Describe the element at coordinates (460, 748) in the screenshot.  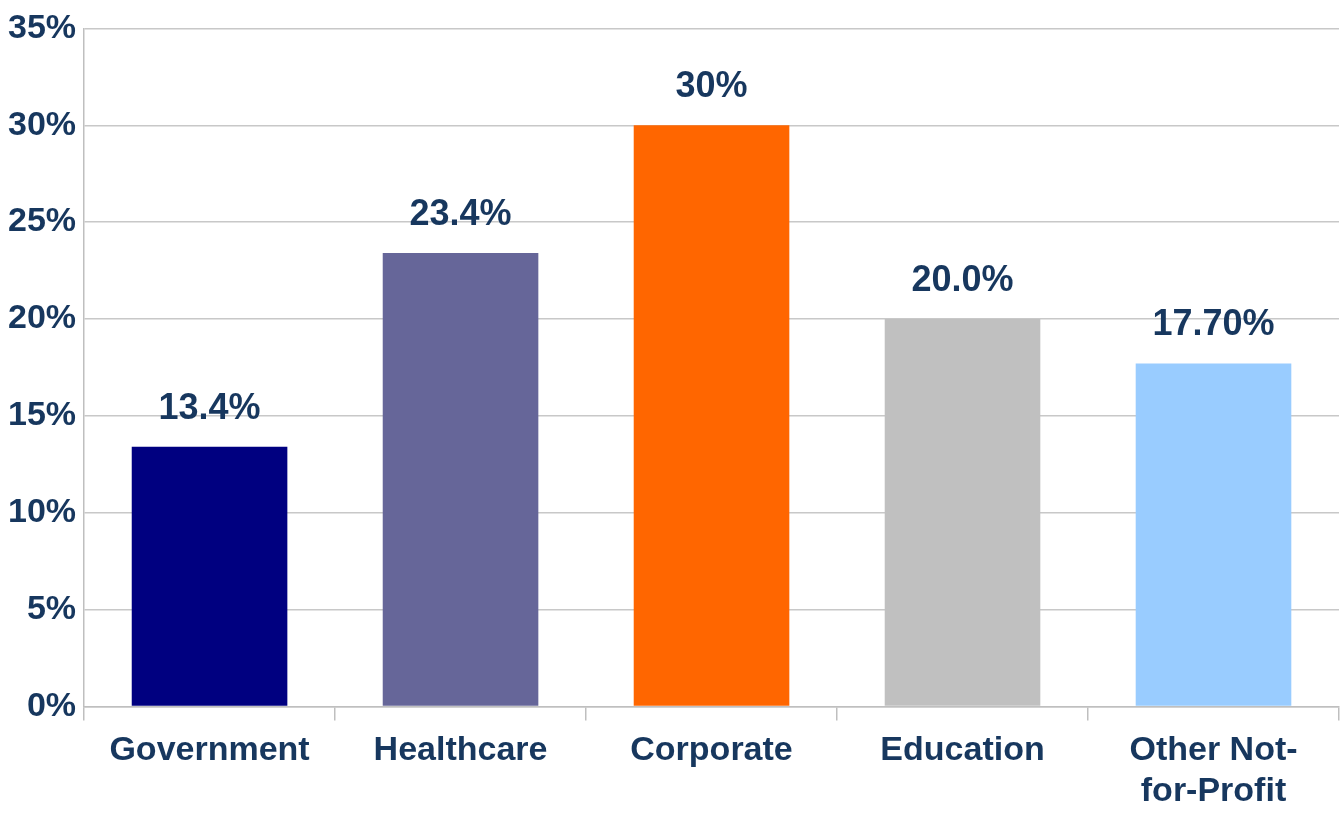
I see `x-tick-label: Healthcare` at that location.